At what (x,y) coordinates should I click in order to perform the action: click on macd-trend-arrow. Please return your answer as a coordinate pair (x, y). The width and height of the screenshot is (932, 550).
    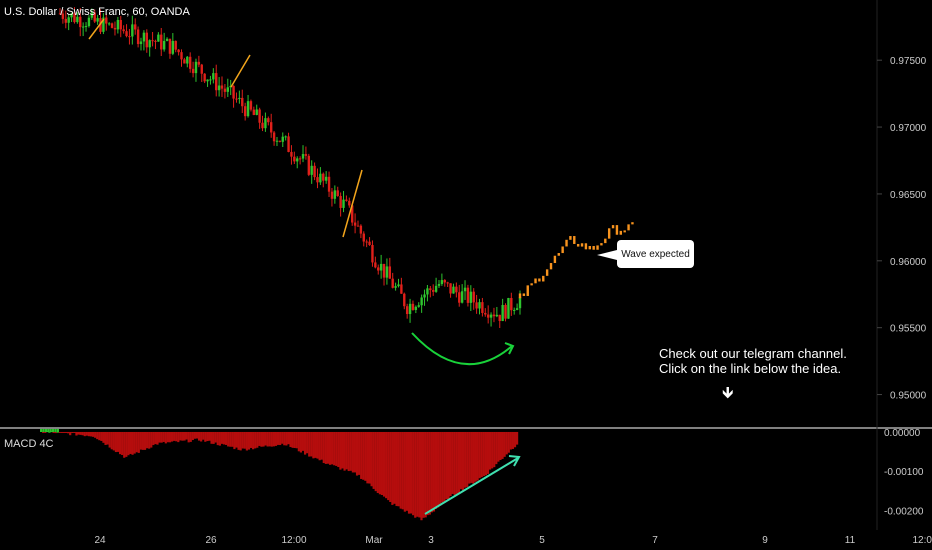
    Looking at the image, I should click on (471, 486).